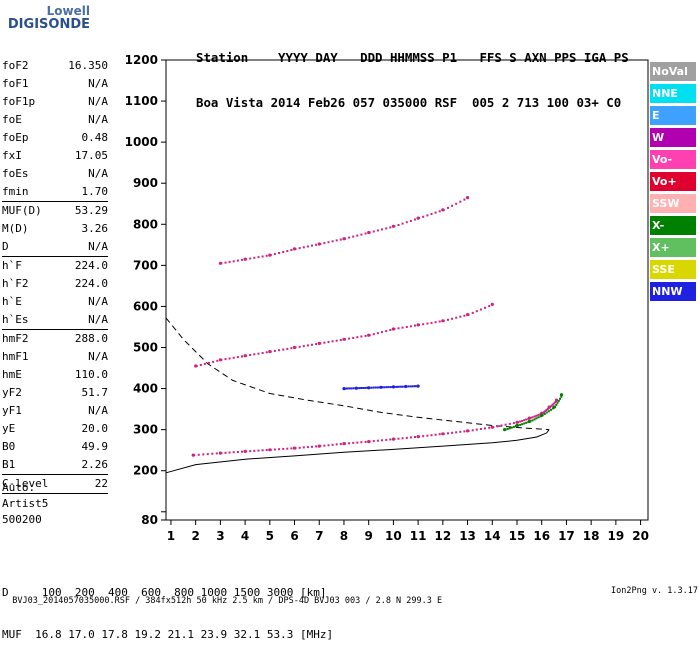 The image size is (700, 656). Describe the element at coordinates (91, 283) in the screenshot. I see `param-value: 224.0` at that location.